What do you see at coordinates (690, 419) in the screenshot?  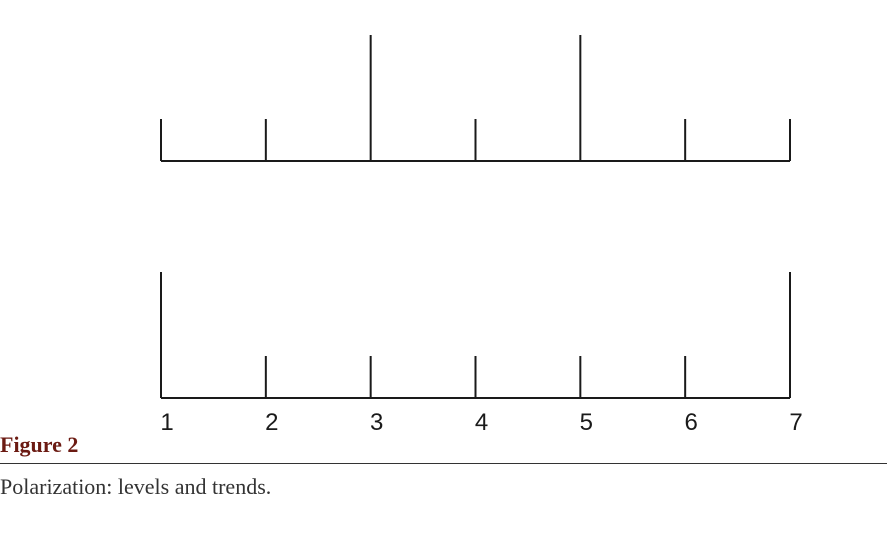 I see `x-tick-label-6: 6` at bounding box center [690, 419].